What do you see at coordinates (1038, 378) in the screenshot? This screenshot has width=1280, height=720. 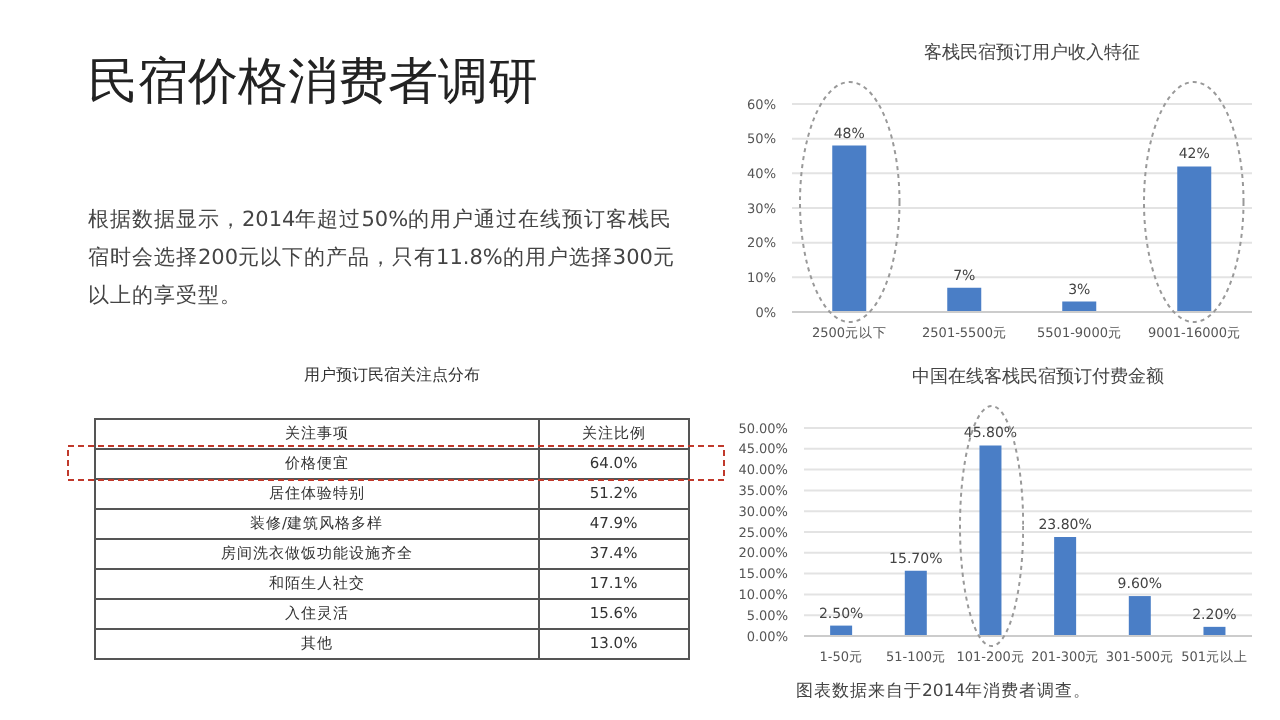 I see `chart-title: 中国在线客栈民宿预订付费金额` at bounding box center [1038, 378].